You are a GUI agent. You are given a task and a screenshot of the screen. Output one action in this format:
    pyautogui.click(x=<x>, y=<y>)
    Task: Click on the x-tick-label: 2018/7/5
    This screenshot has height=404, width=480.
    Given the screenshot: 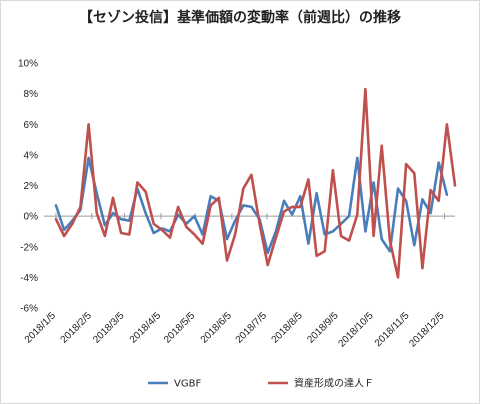 What is the action you would take?
    pyautogui.click(x=252, y=328)
    